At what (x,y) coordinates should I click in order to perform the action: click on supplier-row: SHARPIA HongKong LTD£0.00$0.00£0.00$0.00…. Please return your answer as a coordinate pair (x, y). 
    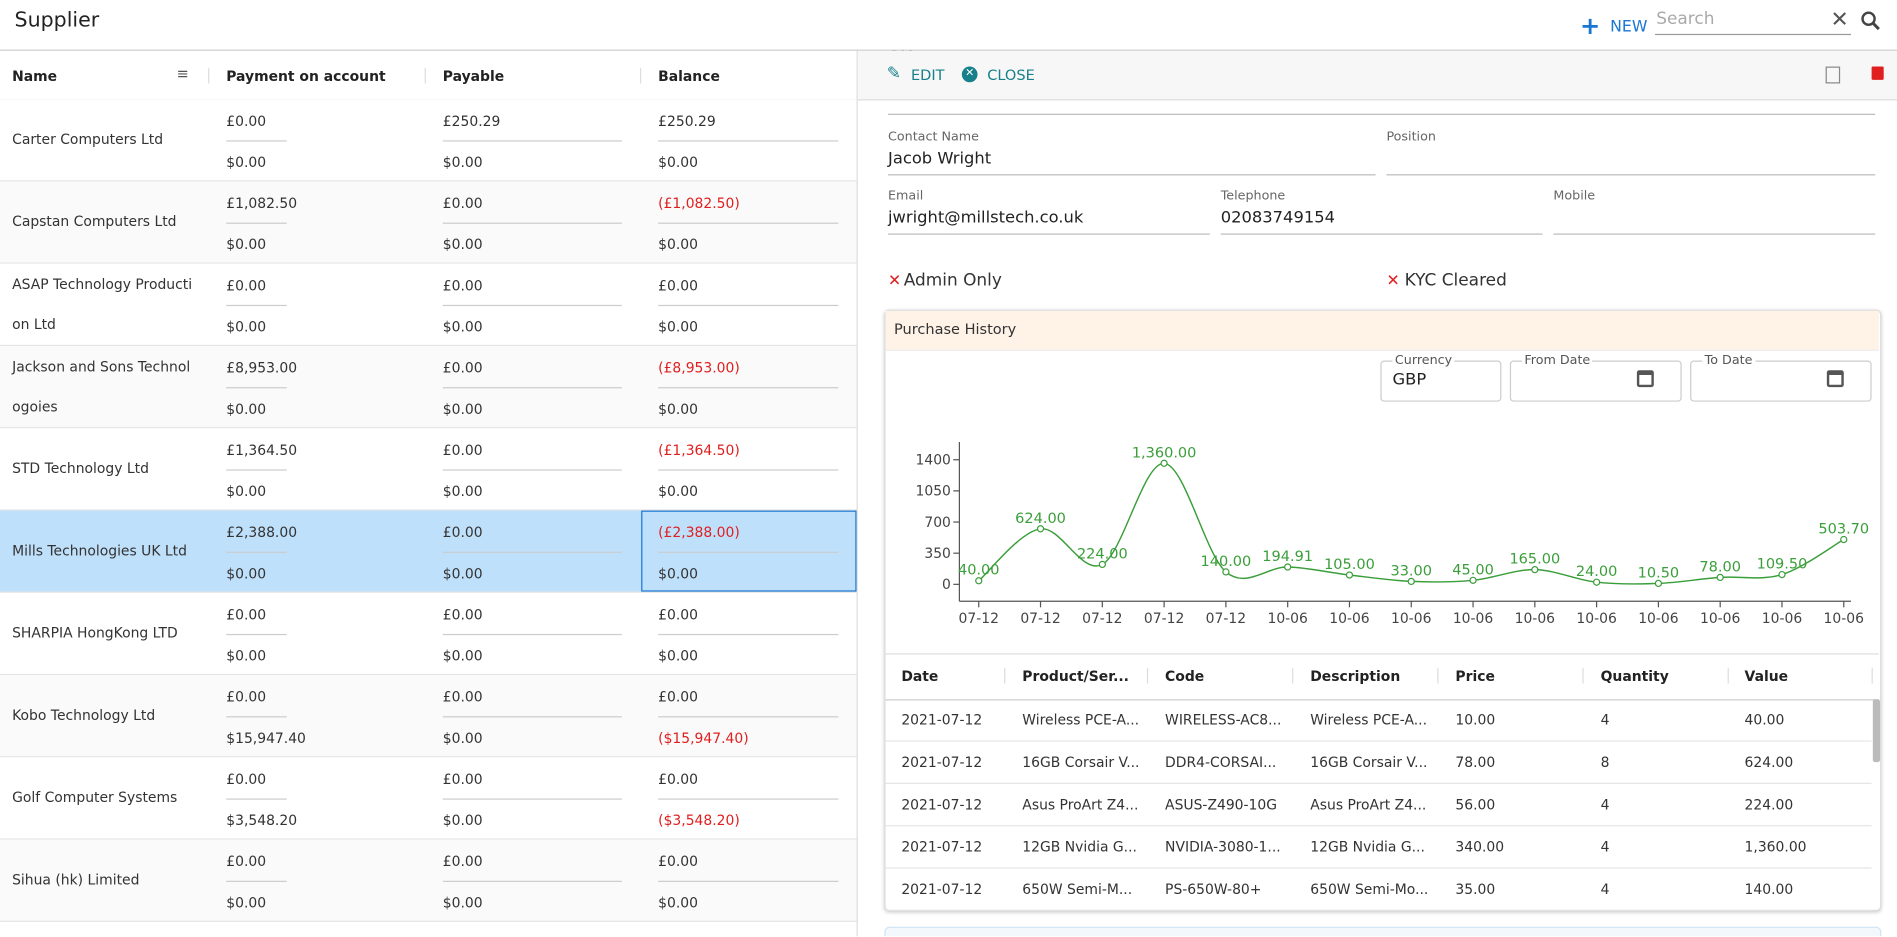
    Looking at the image, I should click on (428, 634).